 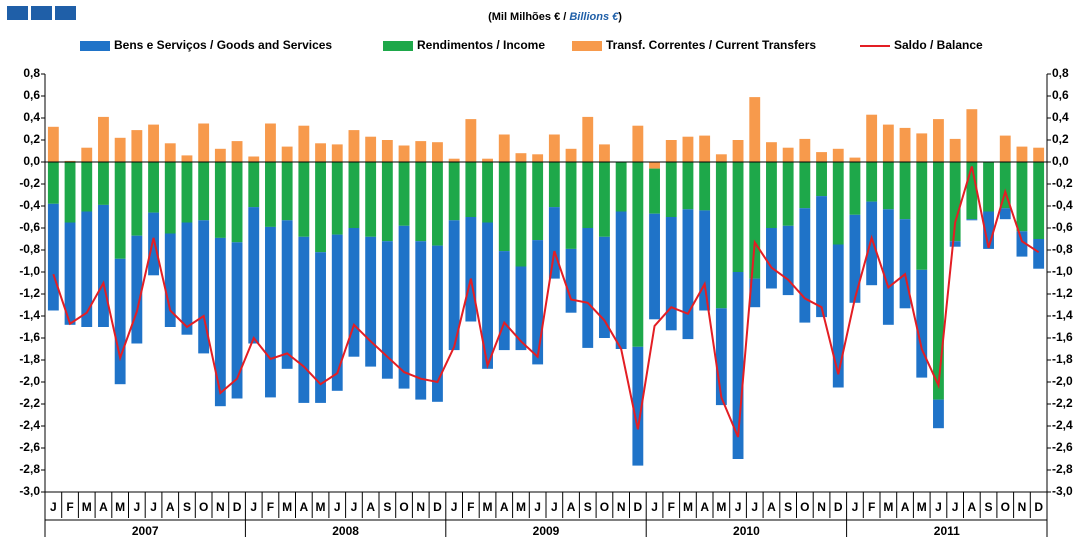 I want to click on y2-tick-label: -1,4, so click(x=1062, y=315).